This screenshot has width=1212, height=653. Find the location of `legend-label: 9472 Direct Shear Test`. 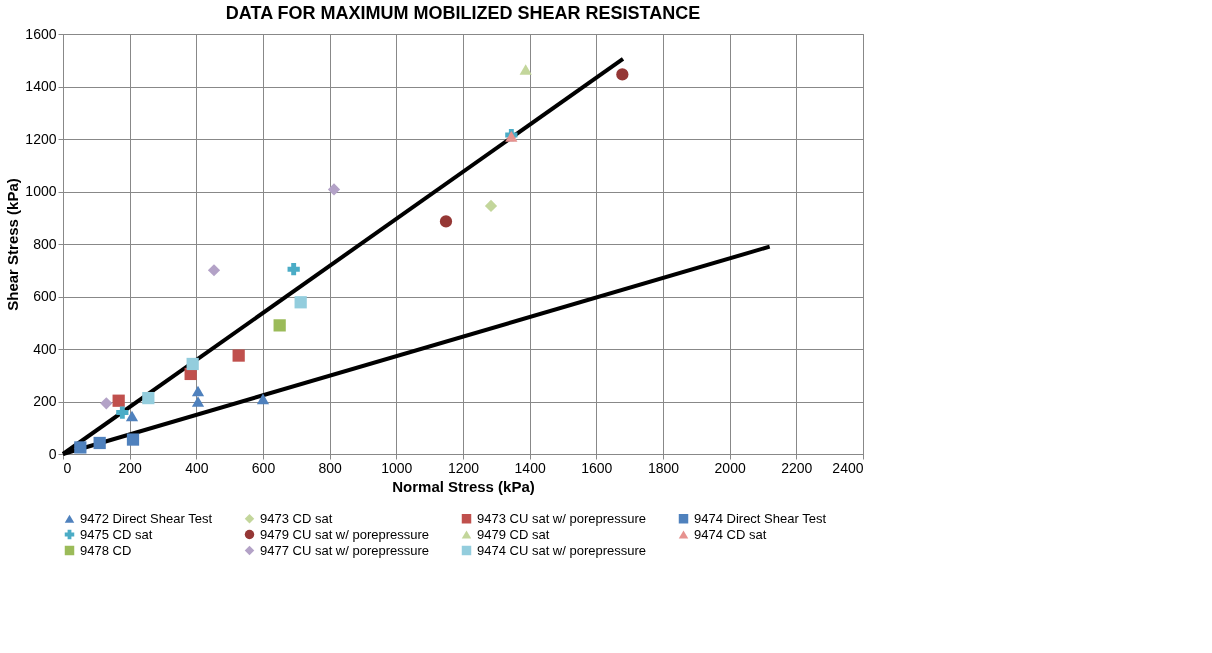

legend-label: 9472 Direct Shear Test is located at coordinates (146, 518).